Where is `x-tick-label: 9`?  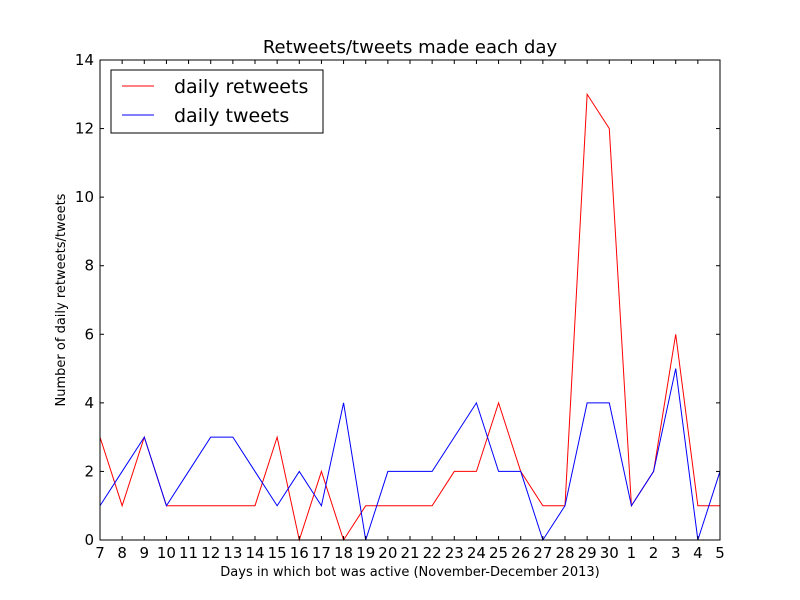
x-tick-label: 9 is located at coordinates (145, 553).